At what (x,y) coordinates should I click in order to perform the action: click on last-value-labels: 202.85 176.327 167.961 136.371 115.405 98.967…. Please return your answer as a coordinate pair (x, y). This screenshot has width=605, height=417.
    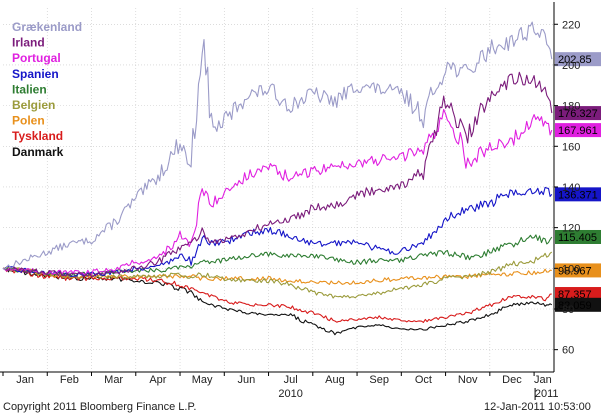
    Looking at the image, I should click on (578, 182).